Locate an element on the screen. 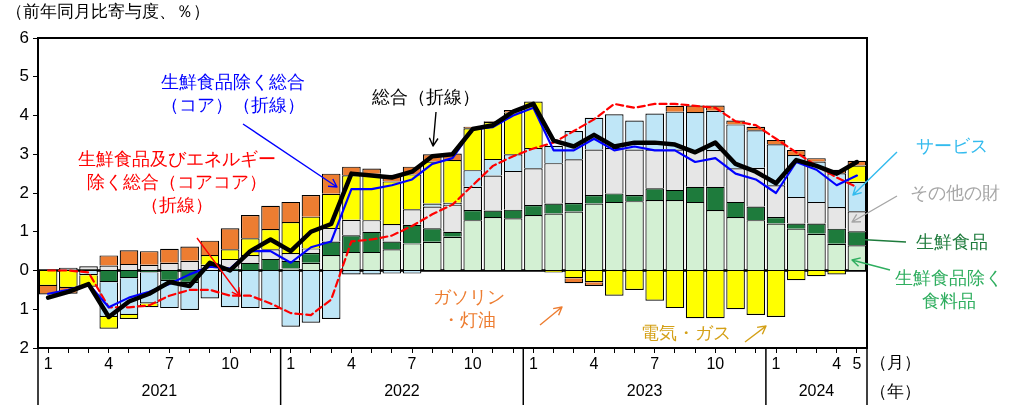  series-label: 電気・ガス is located at coordinates (686, 333).